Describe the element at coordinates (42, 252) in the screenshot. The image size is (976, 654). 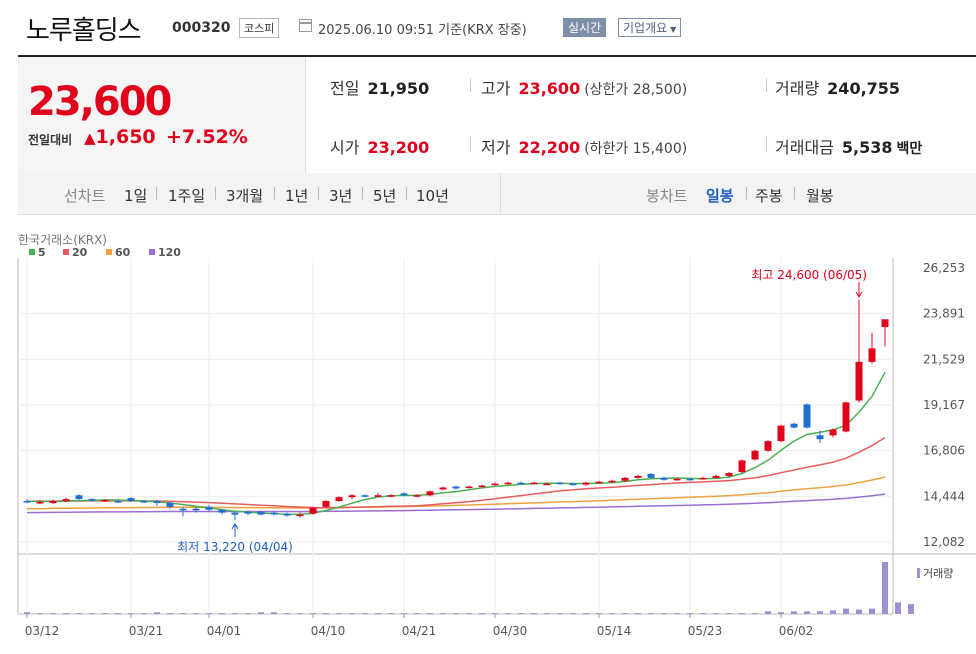
I see `ma5-label: 5` at that location.